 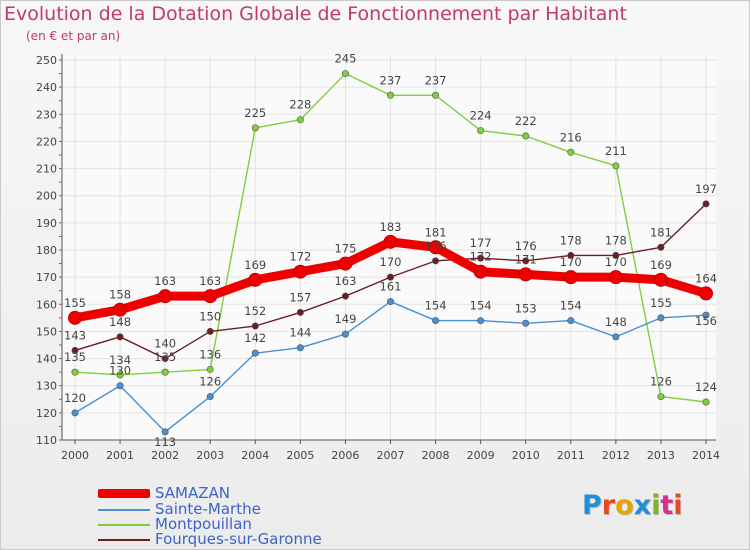 What do you see at coordinates (46, 304) in the screenshot?
I see `y-tick-label: 160` at bounding box center [46, 304].